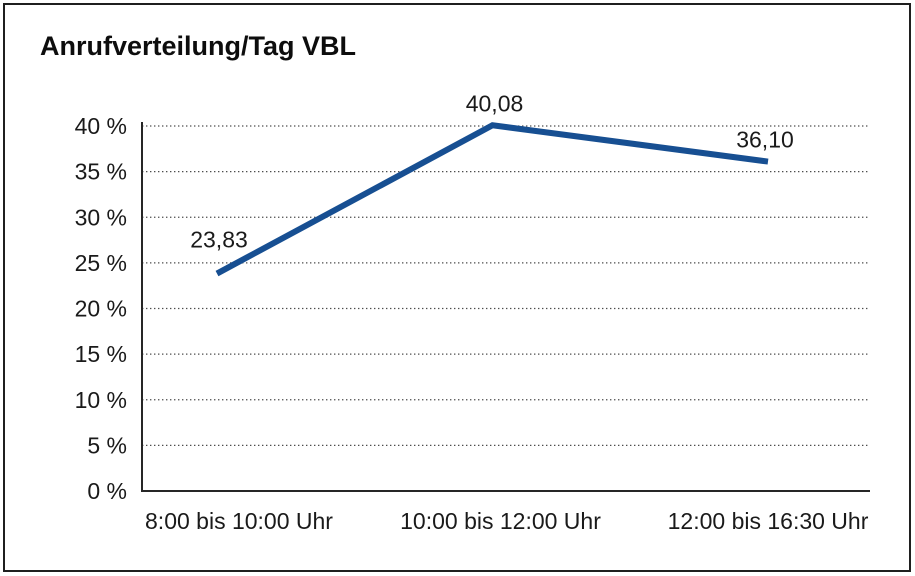  I want to click on y-axis-tick-label: 35 %, so click(101, 172).